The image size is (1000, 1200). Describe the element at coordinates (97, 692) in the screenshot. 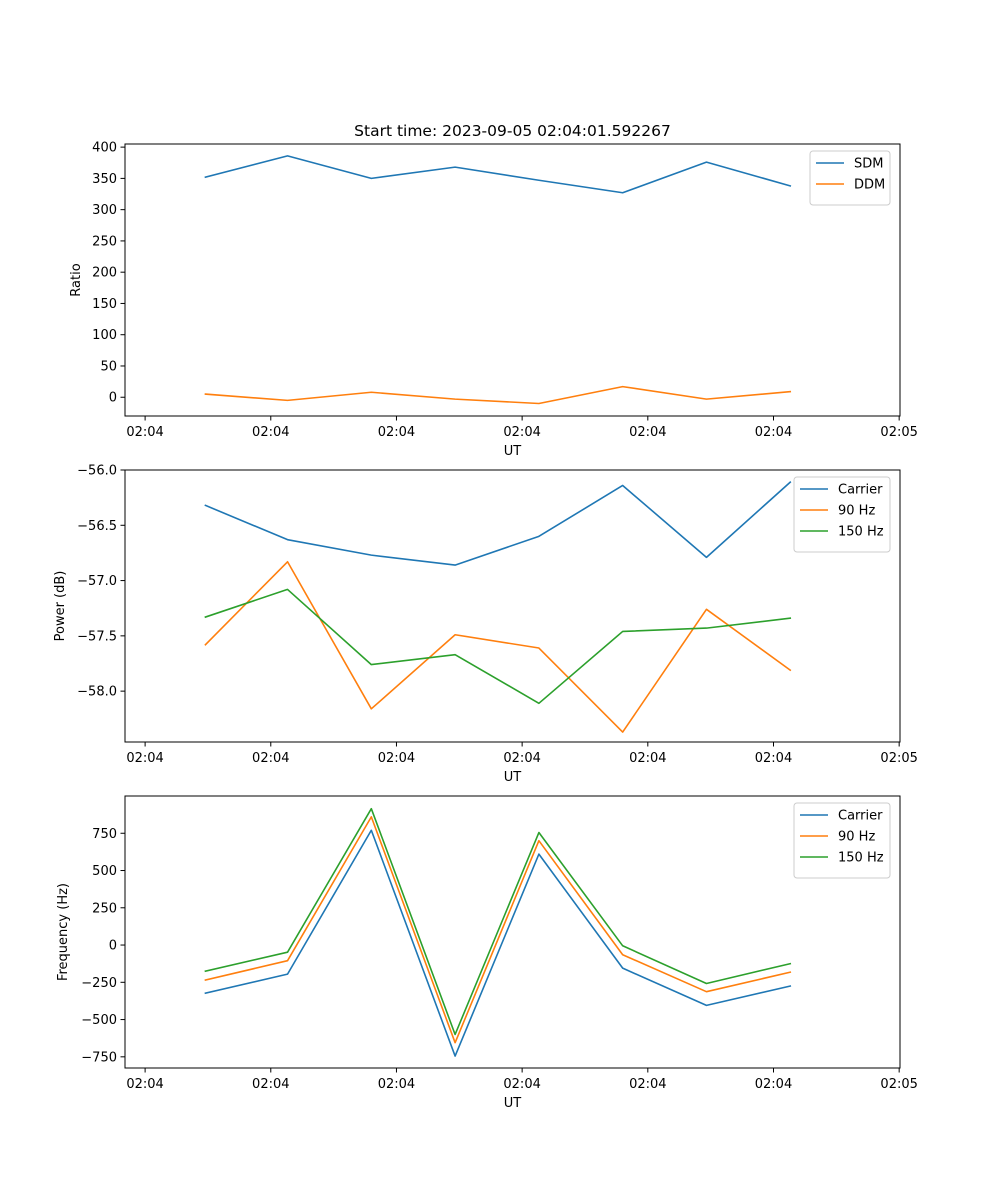

I see `y-tick-label: −58.0` at that location.